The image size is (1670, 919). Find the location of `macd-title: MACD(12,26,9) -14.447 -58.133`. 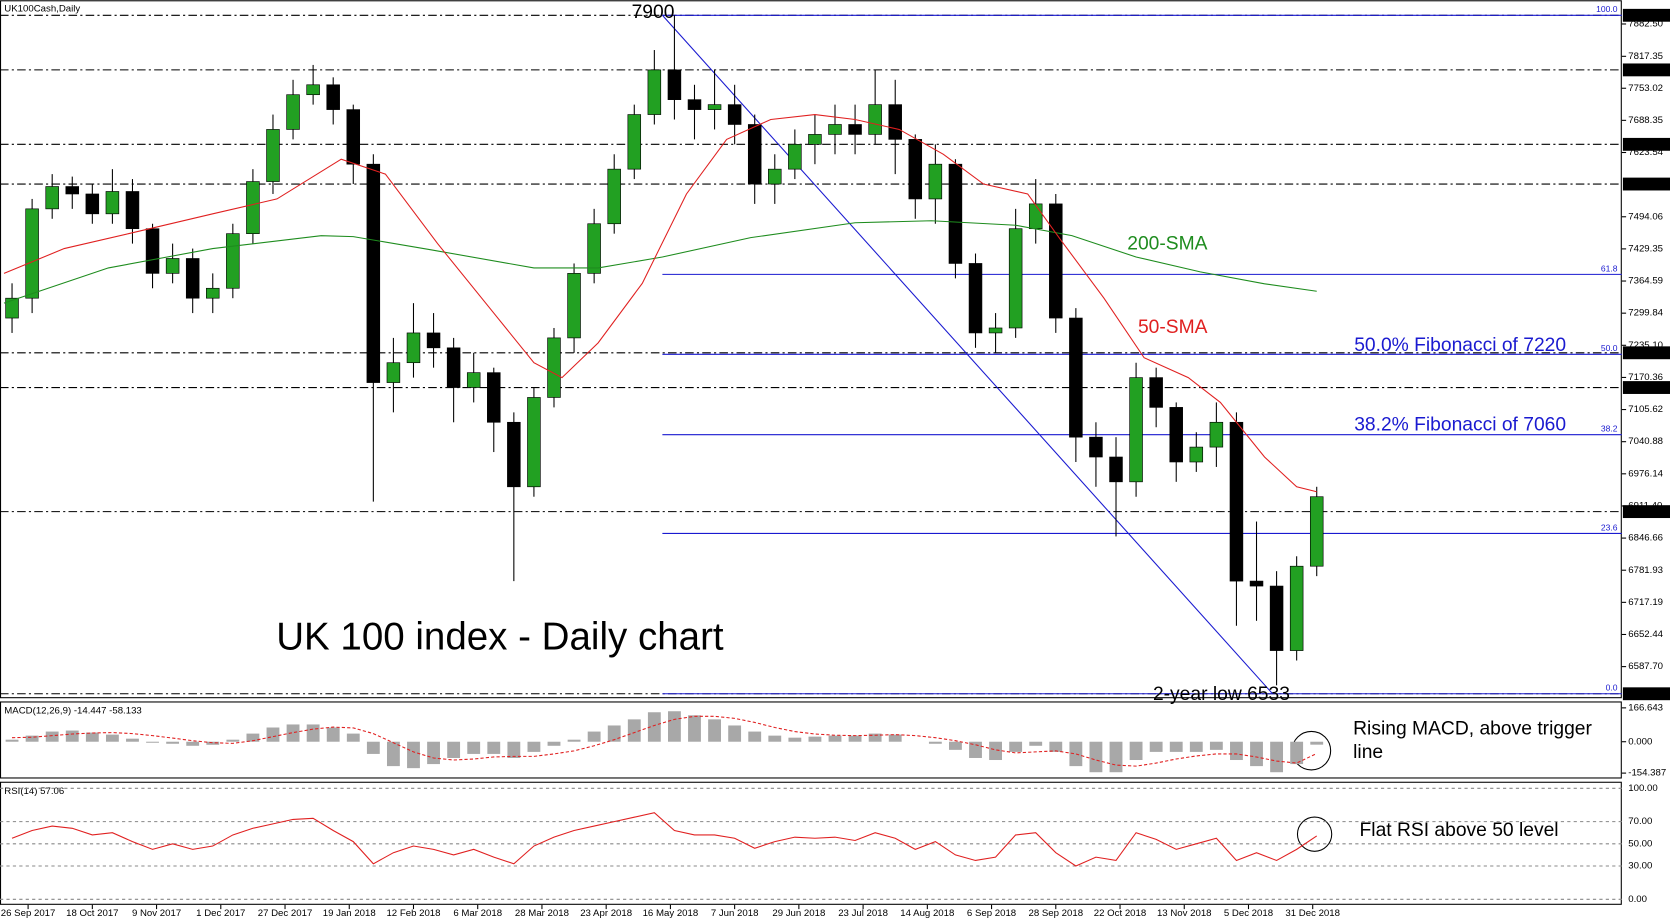

macd-title: MACD(12,26,9) -14.447 -58.133 is located at coordinates (73, 711).